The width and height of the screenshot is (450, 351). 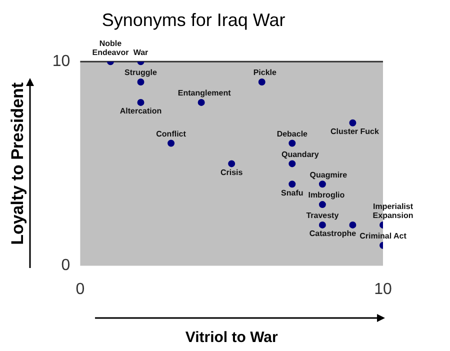 What do you see at coordinates (231, 337) in the screenshot?
I see `x-axis-title: Vitriol to War` at bounding box center [231, 337].